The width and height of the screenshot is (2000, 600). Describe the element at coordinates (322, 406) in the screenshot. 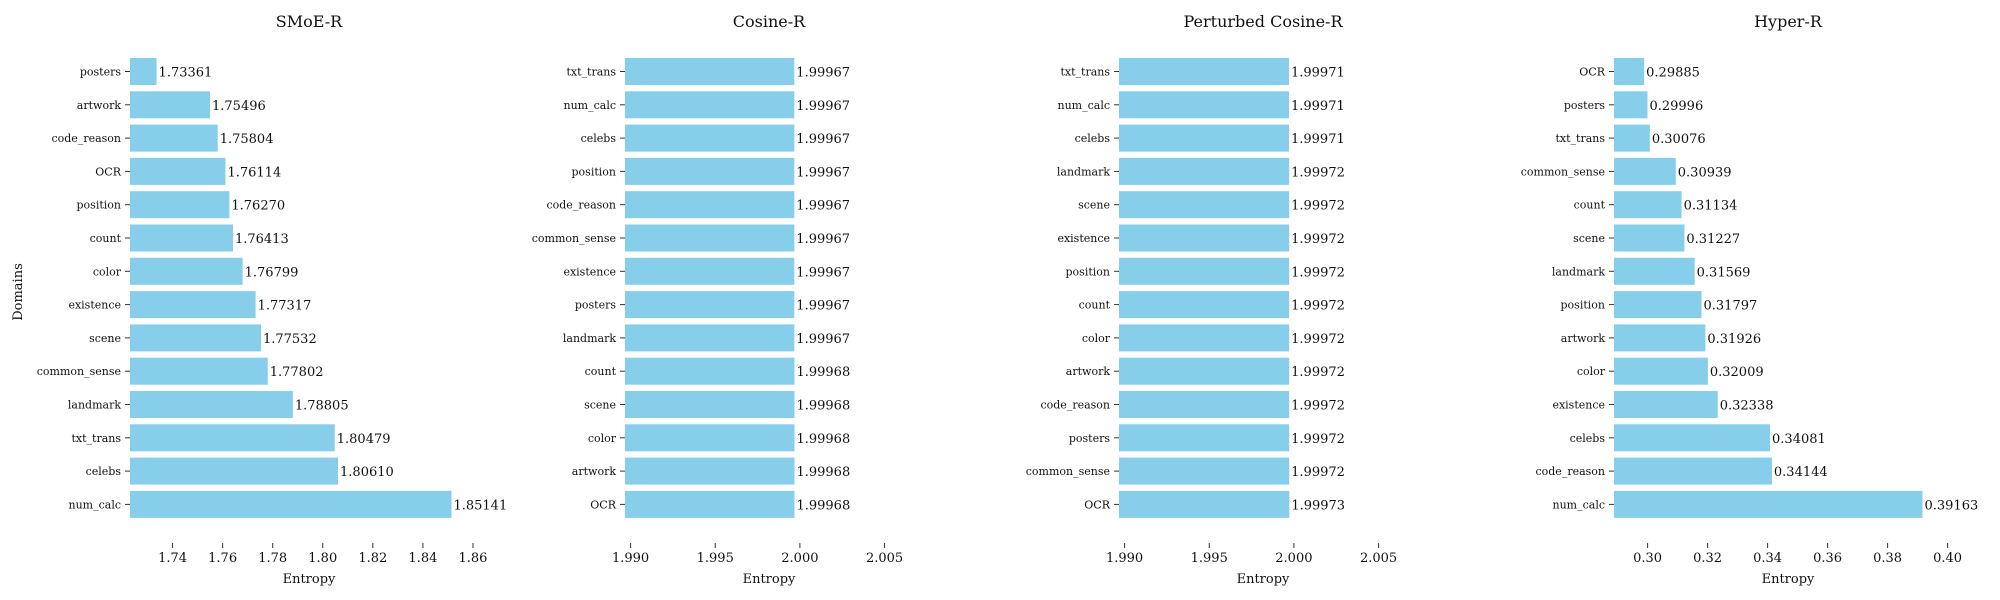

I see `panel-1-value-label: 1.78805` at that location.